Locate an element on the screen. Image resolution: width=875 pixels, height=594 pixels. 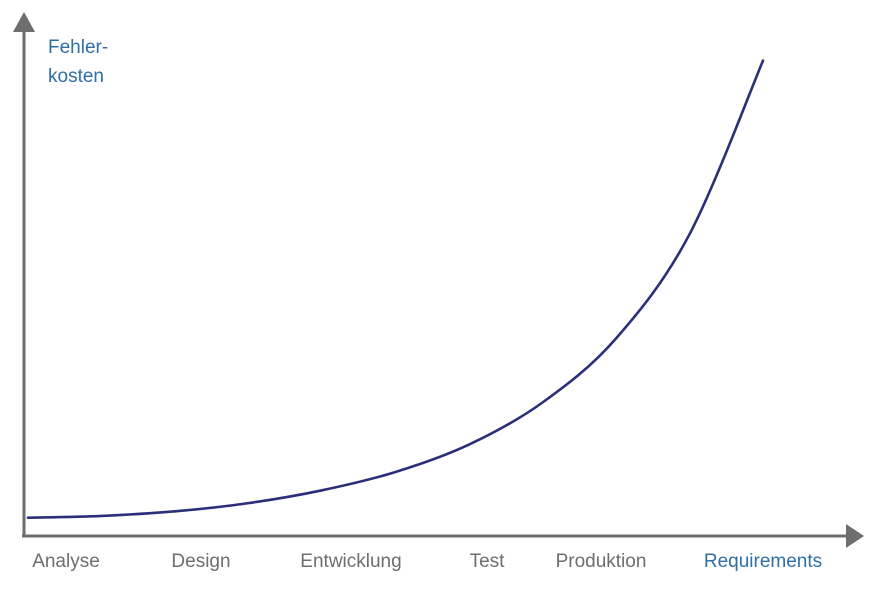
x-axis is located at coordinates (443, 536).